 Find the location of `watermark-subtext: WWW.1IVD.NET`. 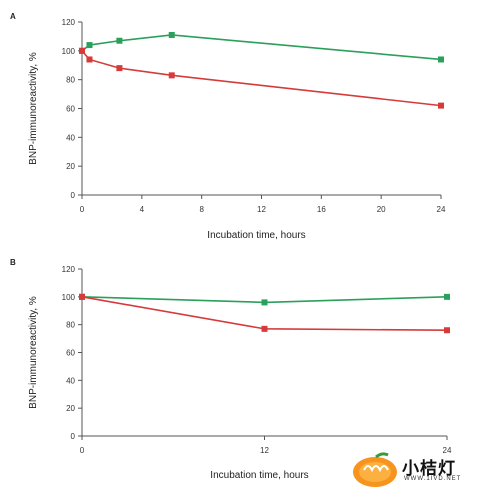

watermark-subtext: WWW.1IVD.NET is located at coordinates (433, 479).